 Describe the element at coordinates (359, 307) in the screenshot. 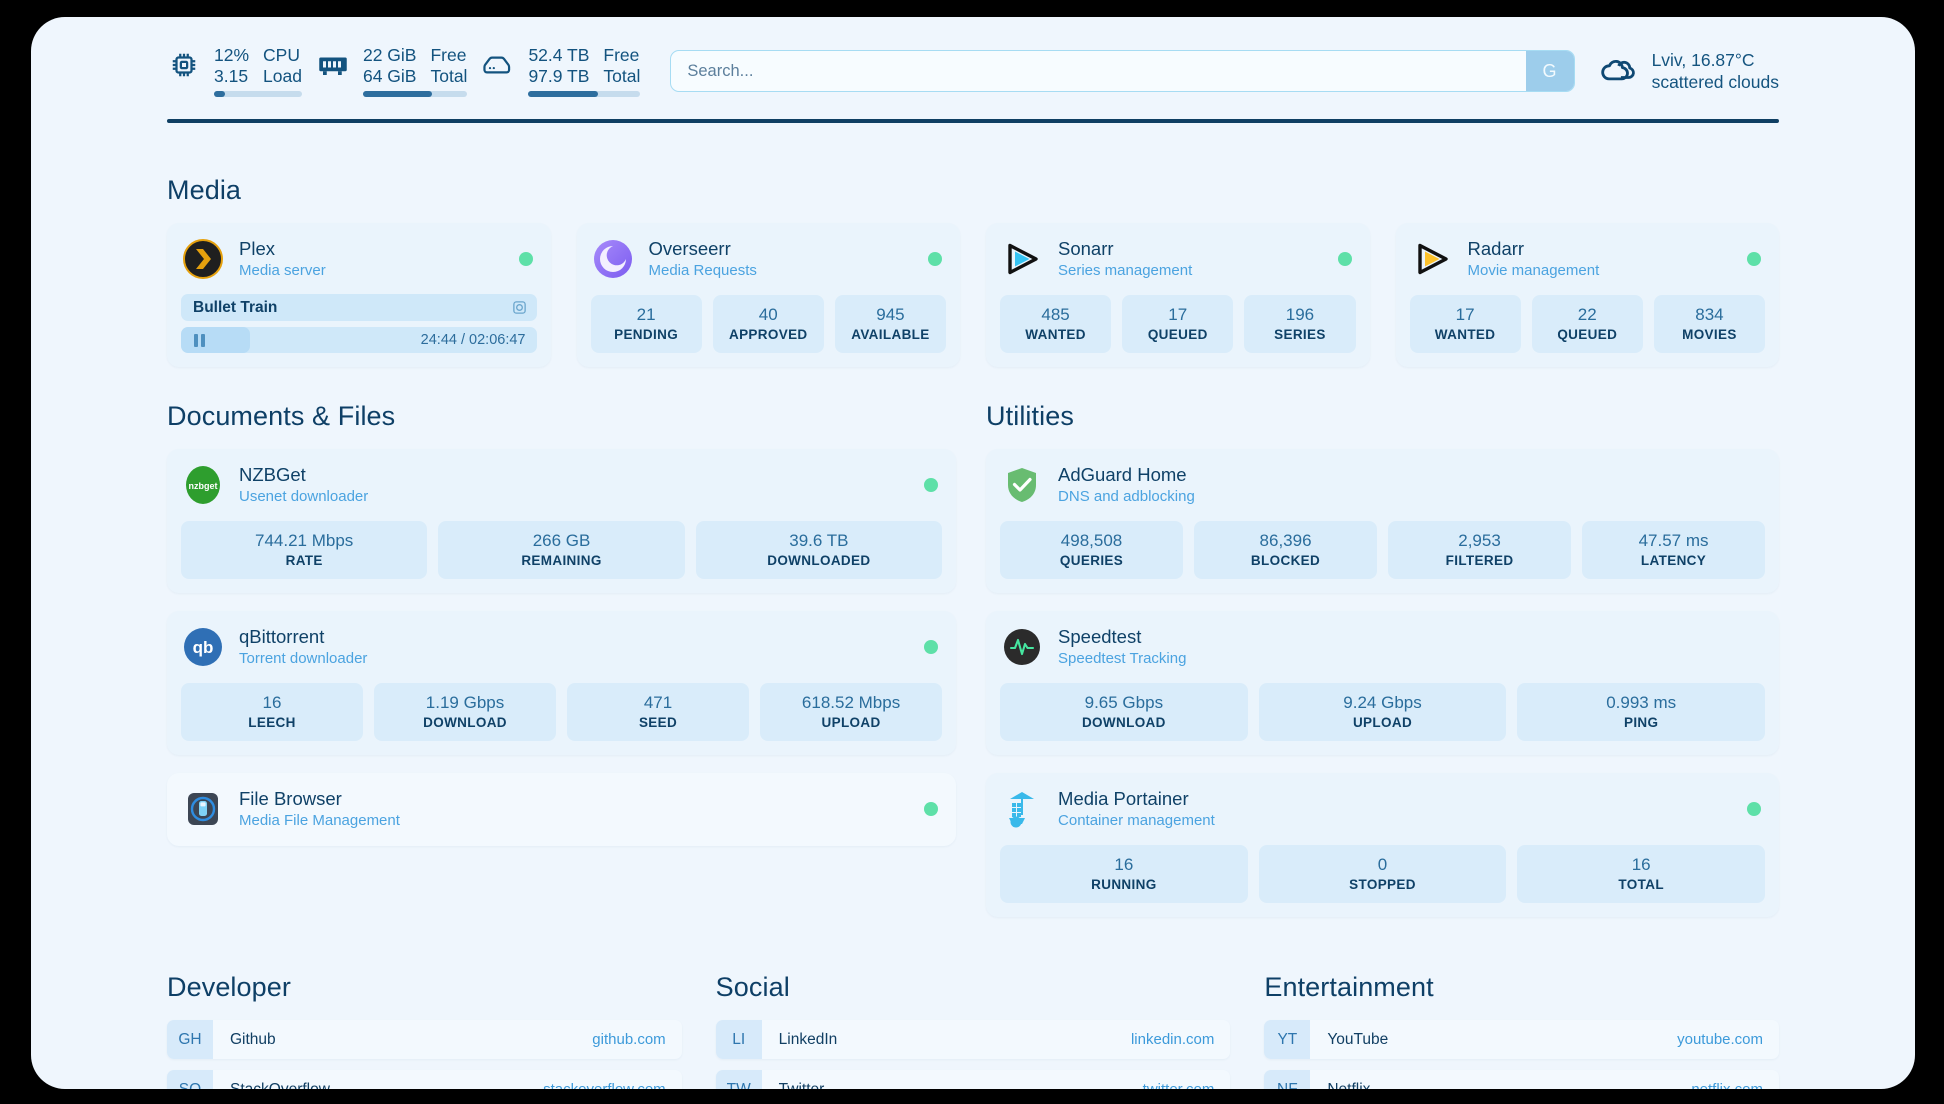

I see `plex-now-playing: Bullet Train` at that location.